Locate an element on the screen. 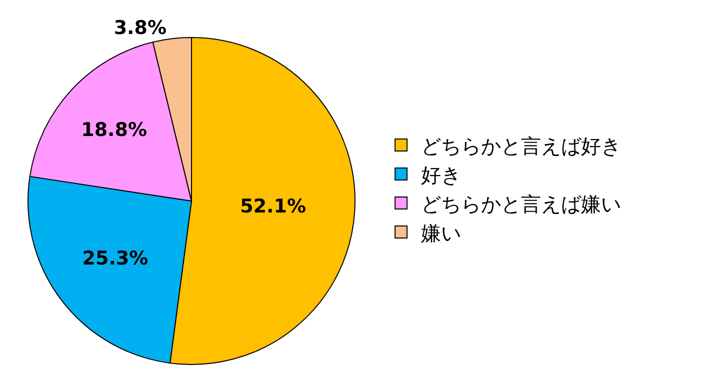 This screenshot has height=377, width=719. data-label: 3.8% is located at coordinates (140, 27).